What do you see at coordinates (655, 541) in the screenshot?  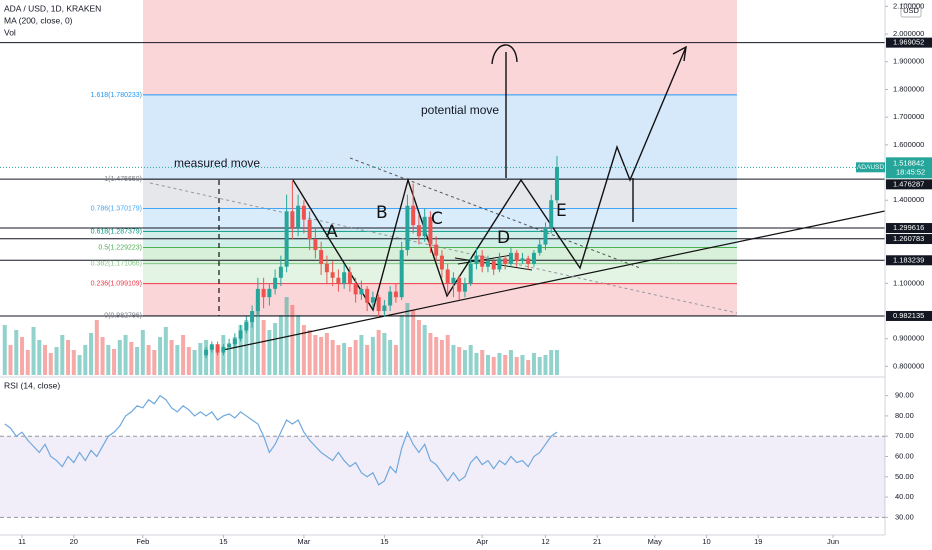 I see `x-tick-label: May` at bounding box center [655, 541].